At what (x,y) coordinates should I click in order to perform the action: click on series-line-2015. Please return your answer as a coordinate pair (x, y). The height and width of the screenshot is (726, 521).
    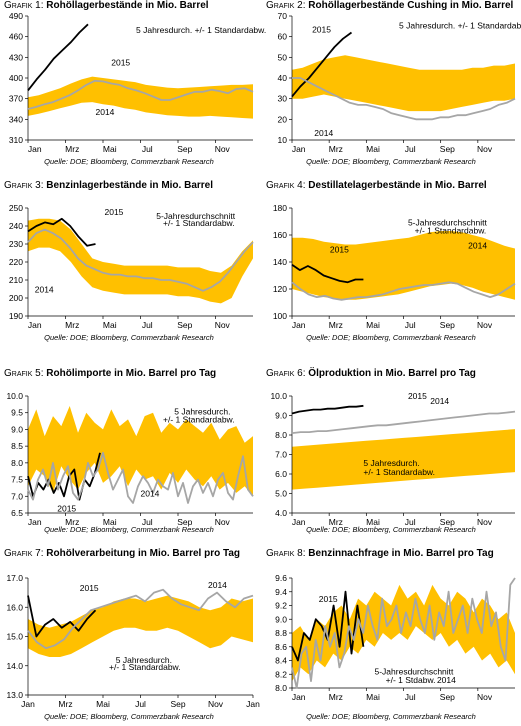
    Looking at the image, I should click on (58, 57).